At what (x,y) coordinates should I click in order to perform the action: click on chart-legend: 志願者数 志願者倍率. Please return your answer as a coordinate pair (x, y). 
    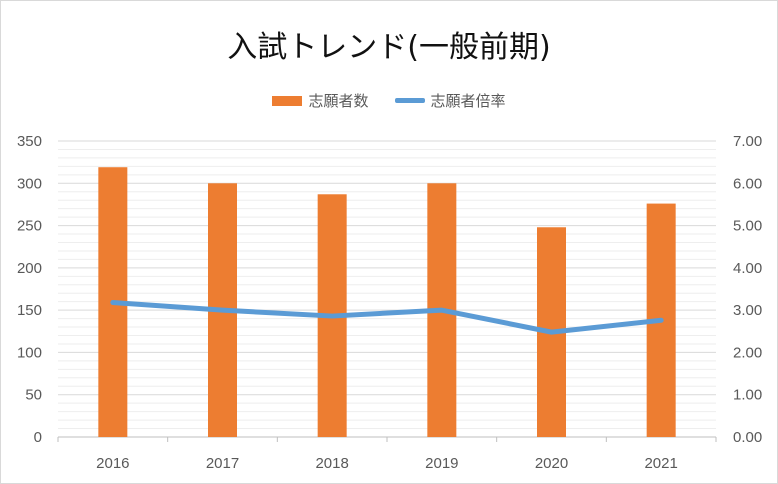
    Looking at the image, I should click on (389, 100).